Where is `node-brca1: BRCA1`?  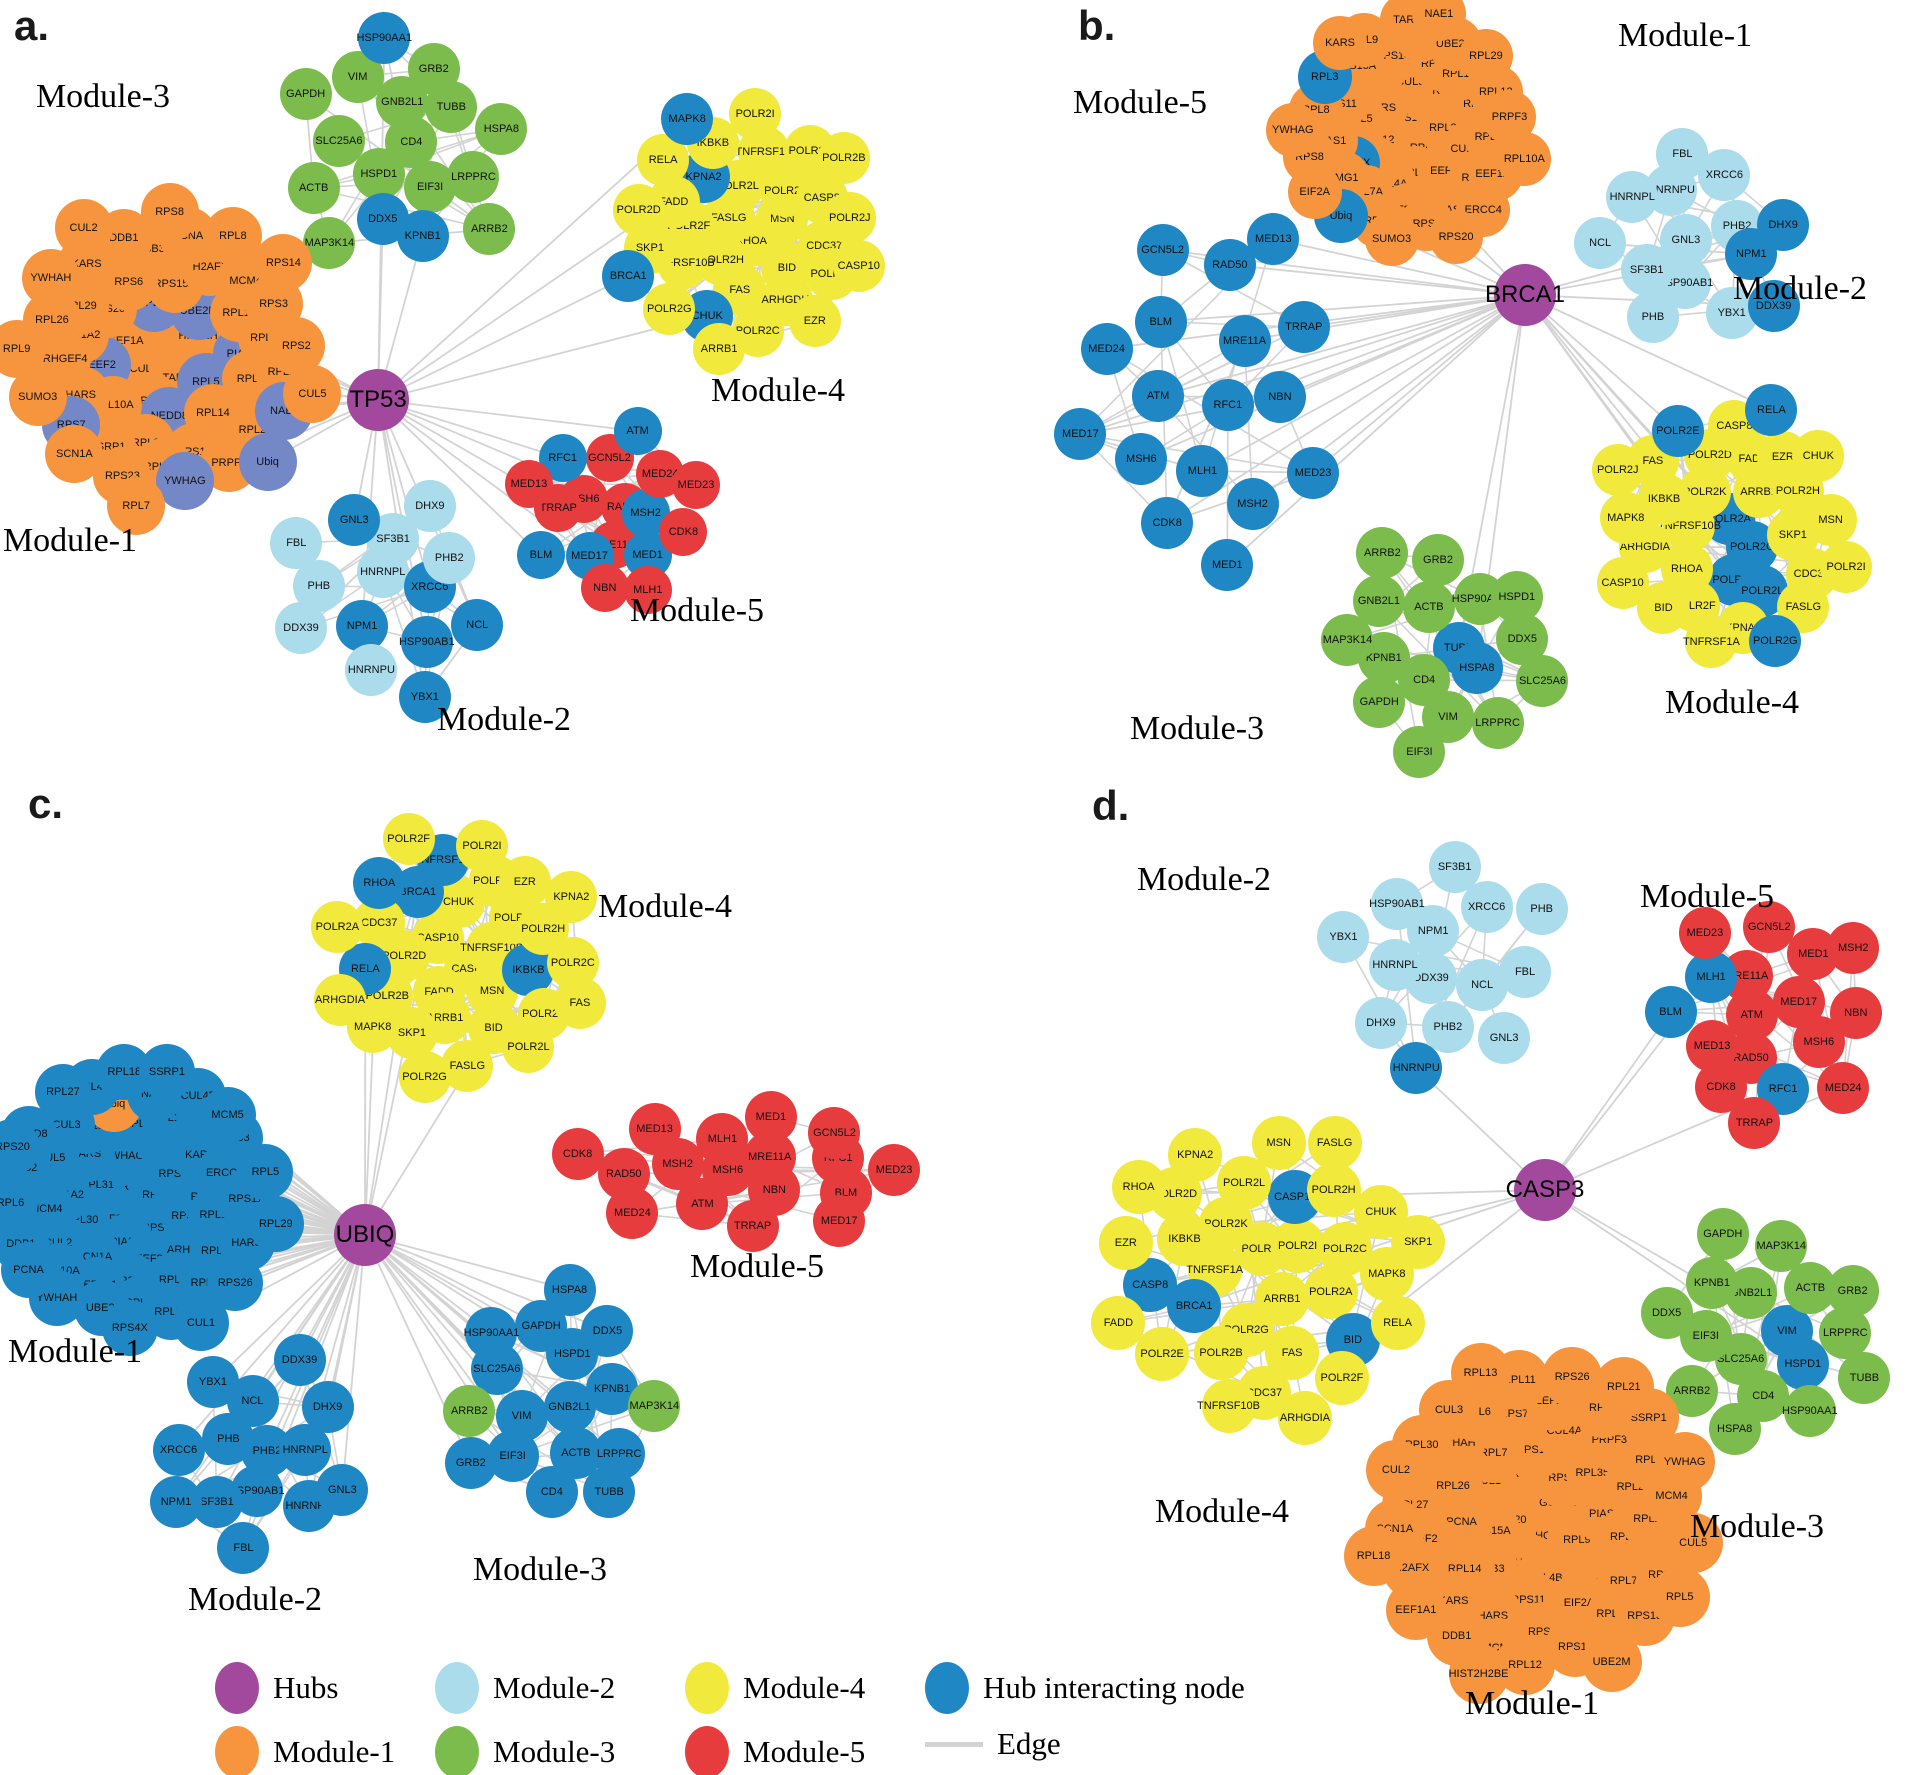
node-brca1: BRCA1 is located at coordinates (628, 276).